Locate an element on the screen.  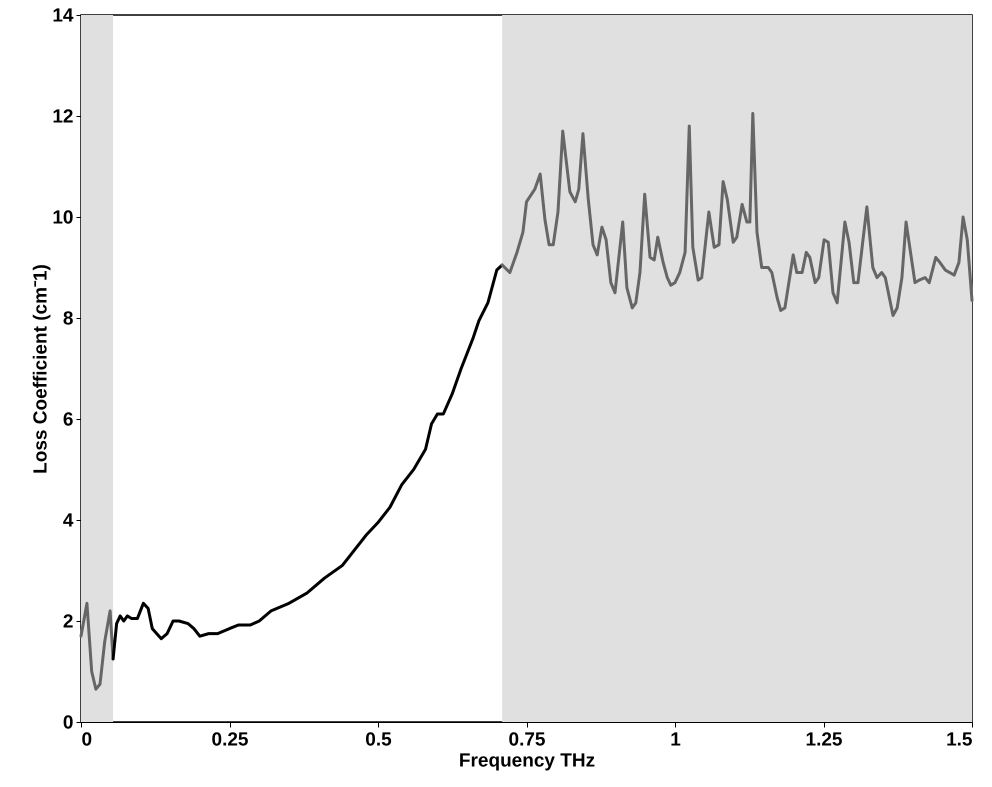
x-tick-label: 1.25 is located at coordinates (824, 740).